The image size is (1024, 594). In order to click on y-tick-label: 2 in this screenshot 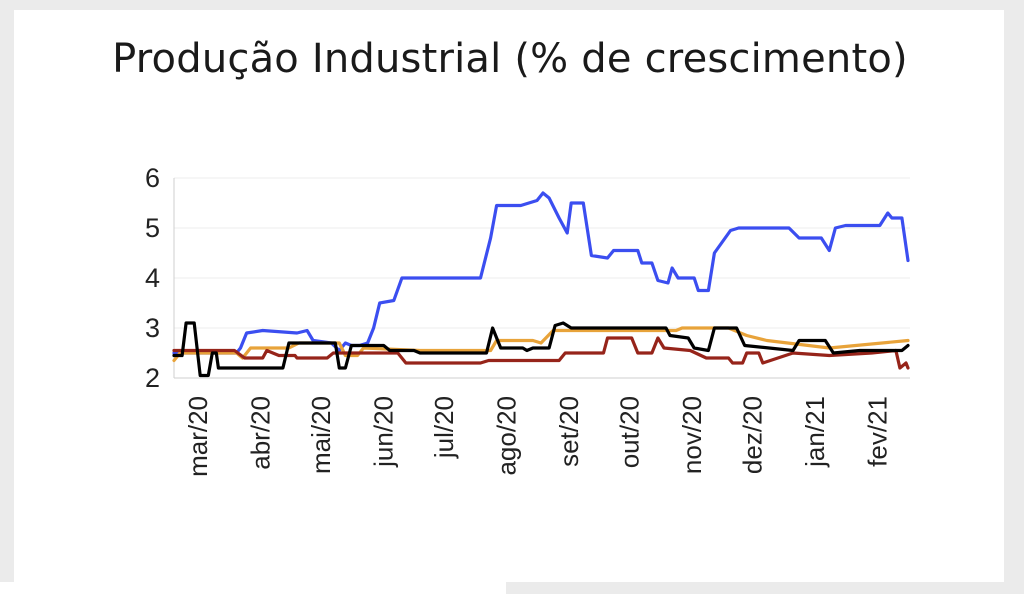, I will do `click(152, 378)`.